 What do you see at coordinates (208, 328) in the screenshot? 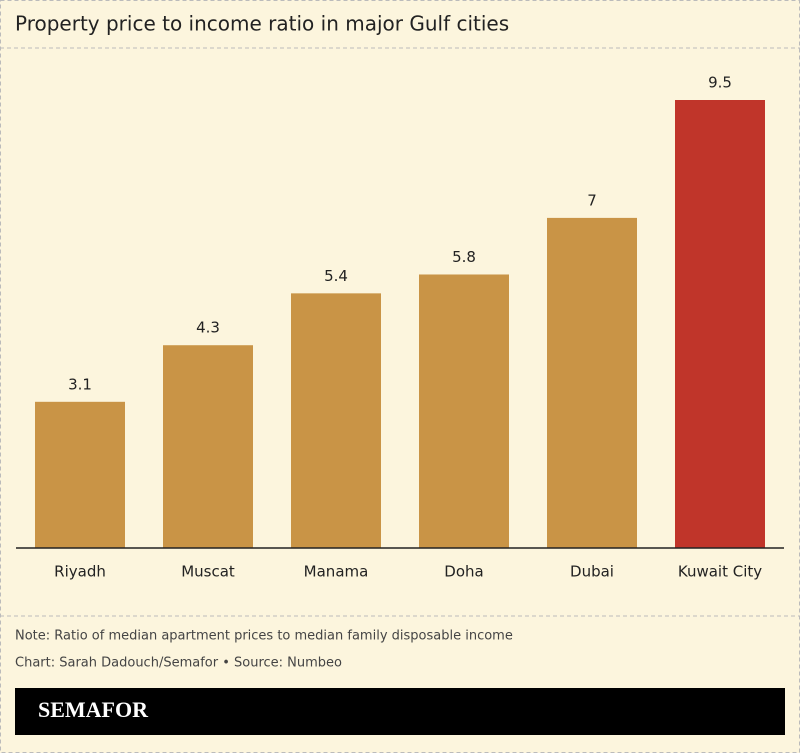
I see `value-label: 4.3` at bounding box center [208, 328].